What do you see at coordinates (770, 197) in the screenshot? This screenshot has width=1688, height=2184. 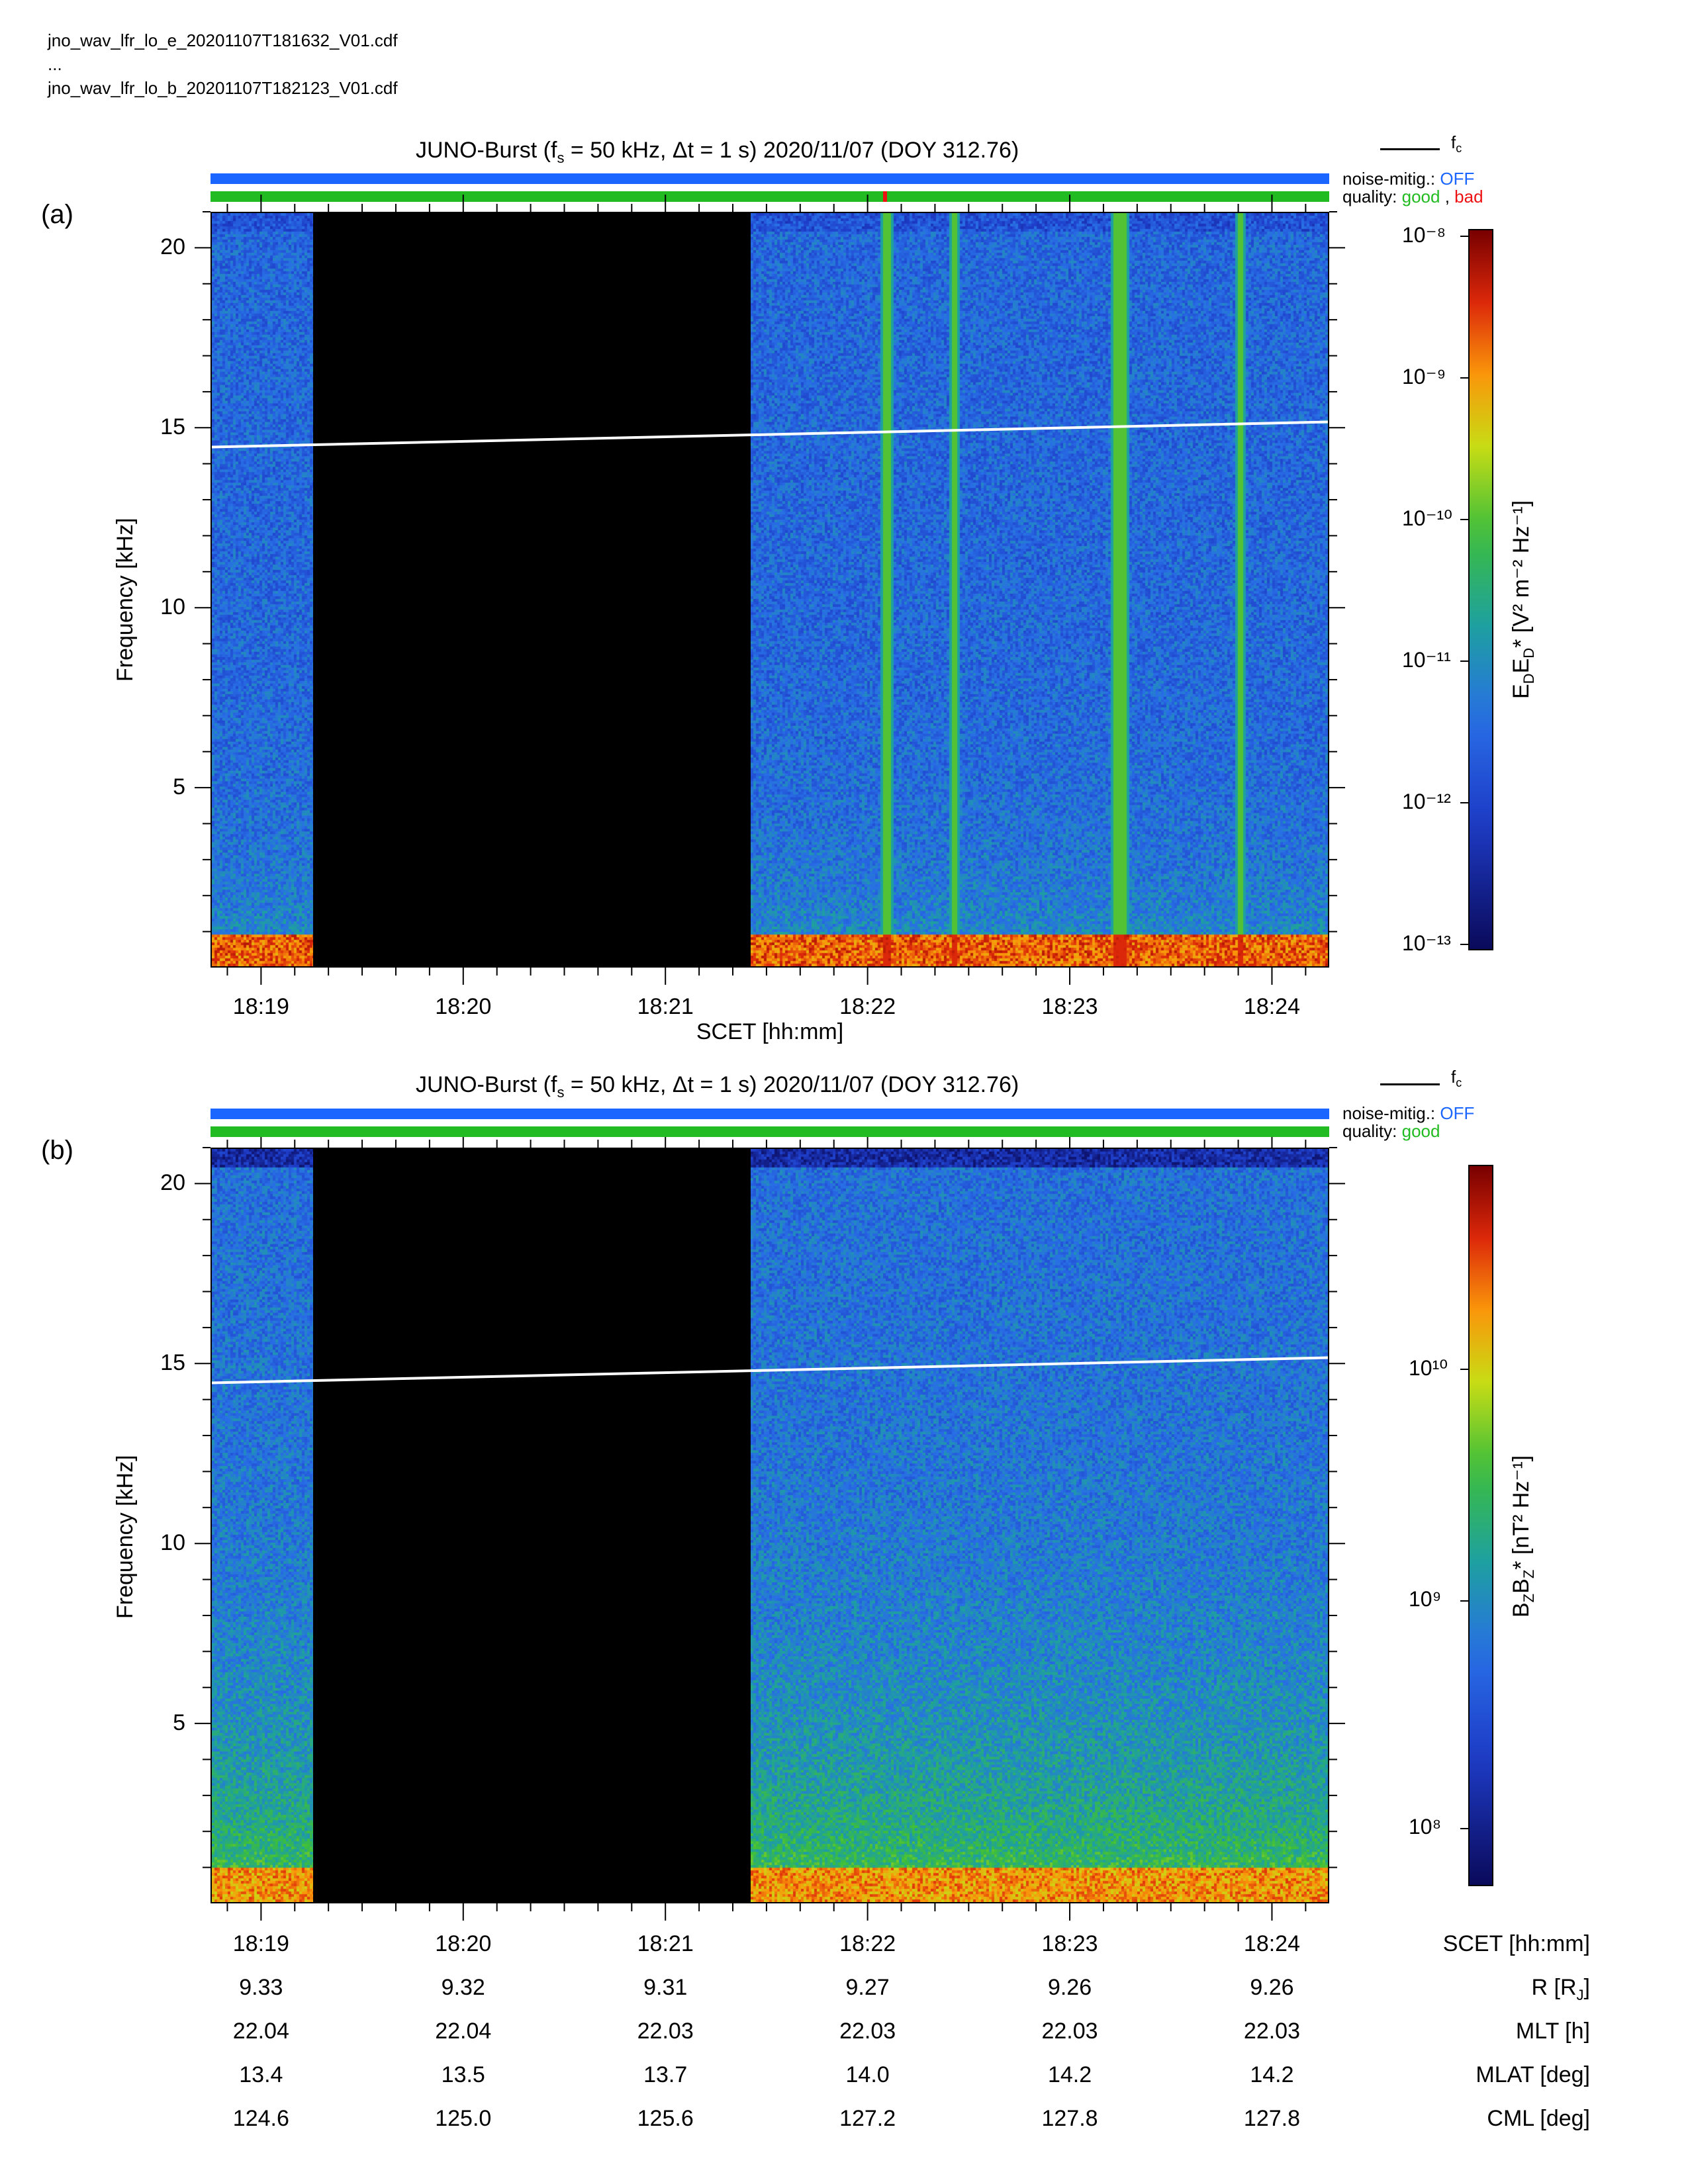 I see `quality-bar-a` at bounding box center [770, 197].